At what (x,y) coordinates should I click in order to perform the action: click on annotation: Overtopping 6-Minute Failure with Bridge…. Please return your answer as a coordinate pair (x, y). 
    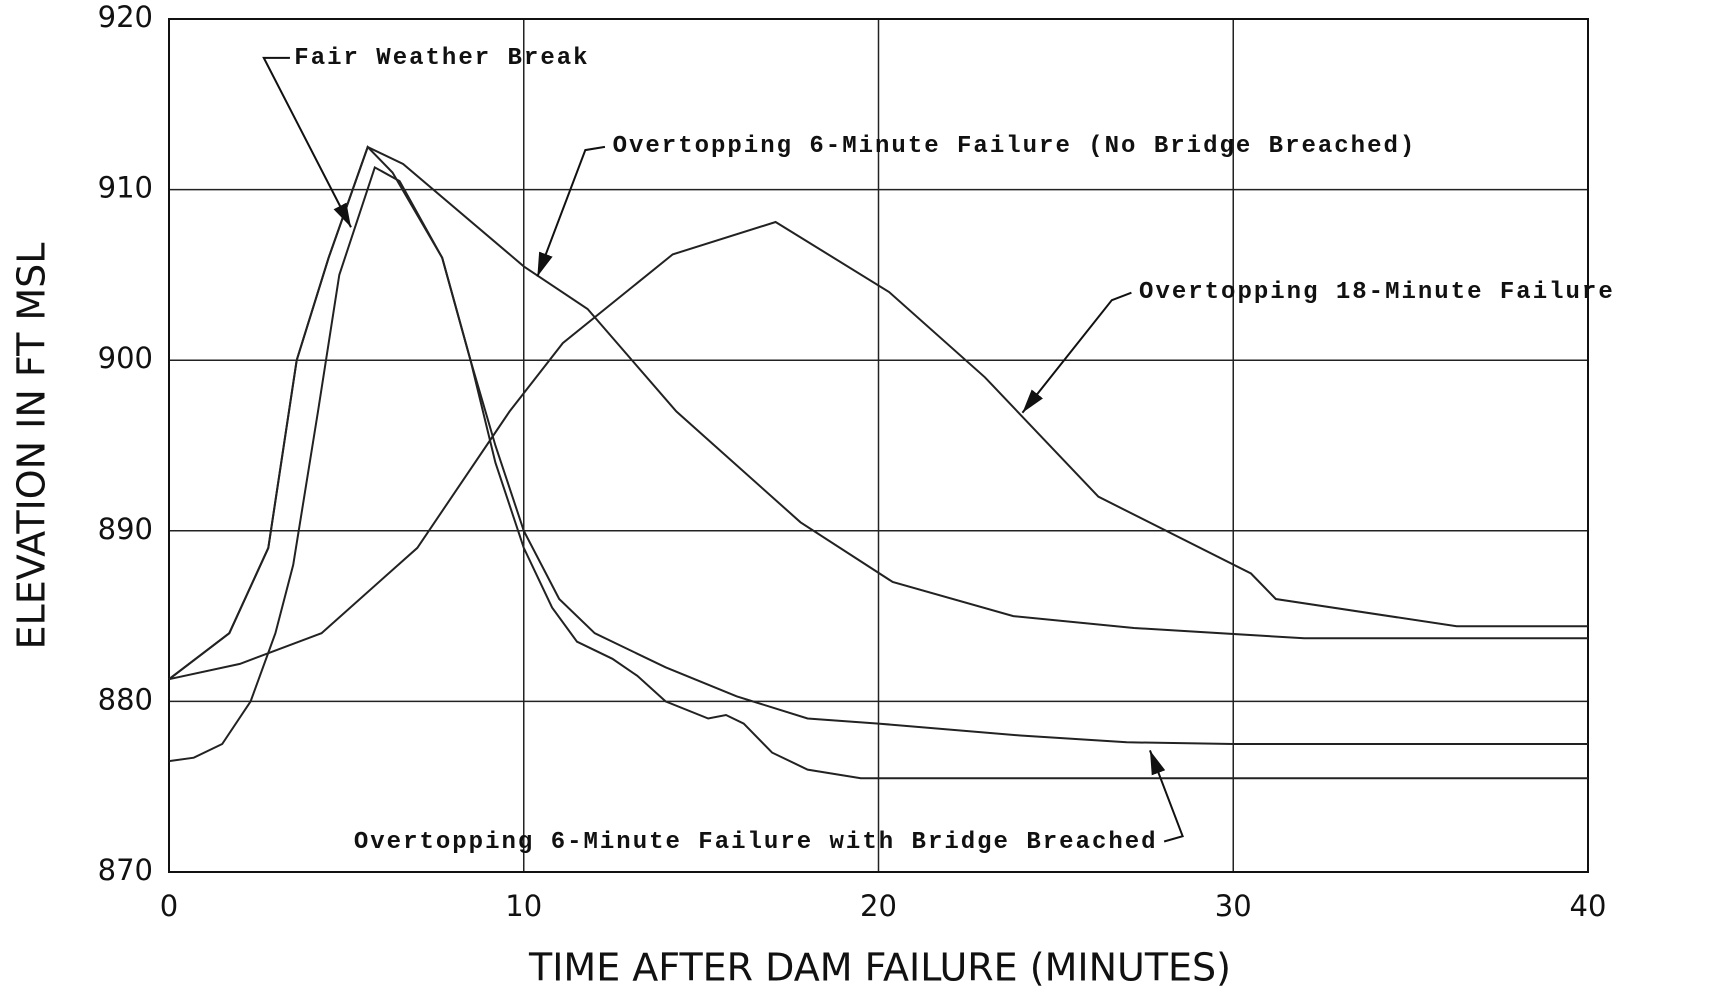
    Looking at the image, I should click on (756, 842).